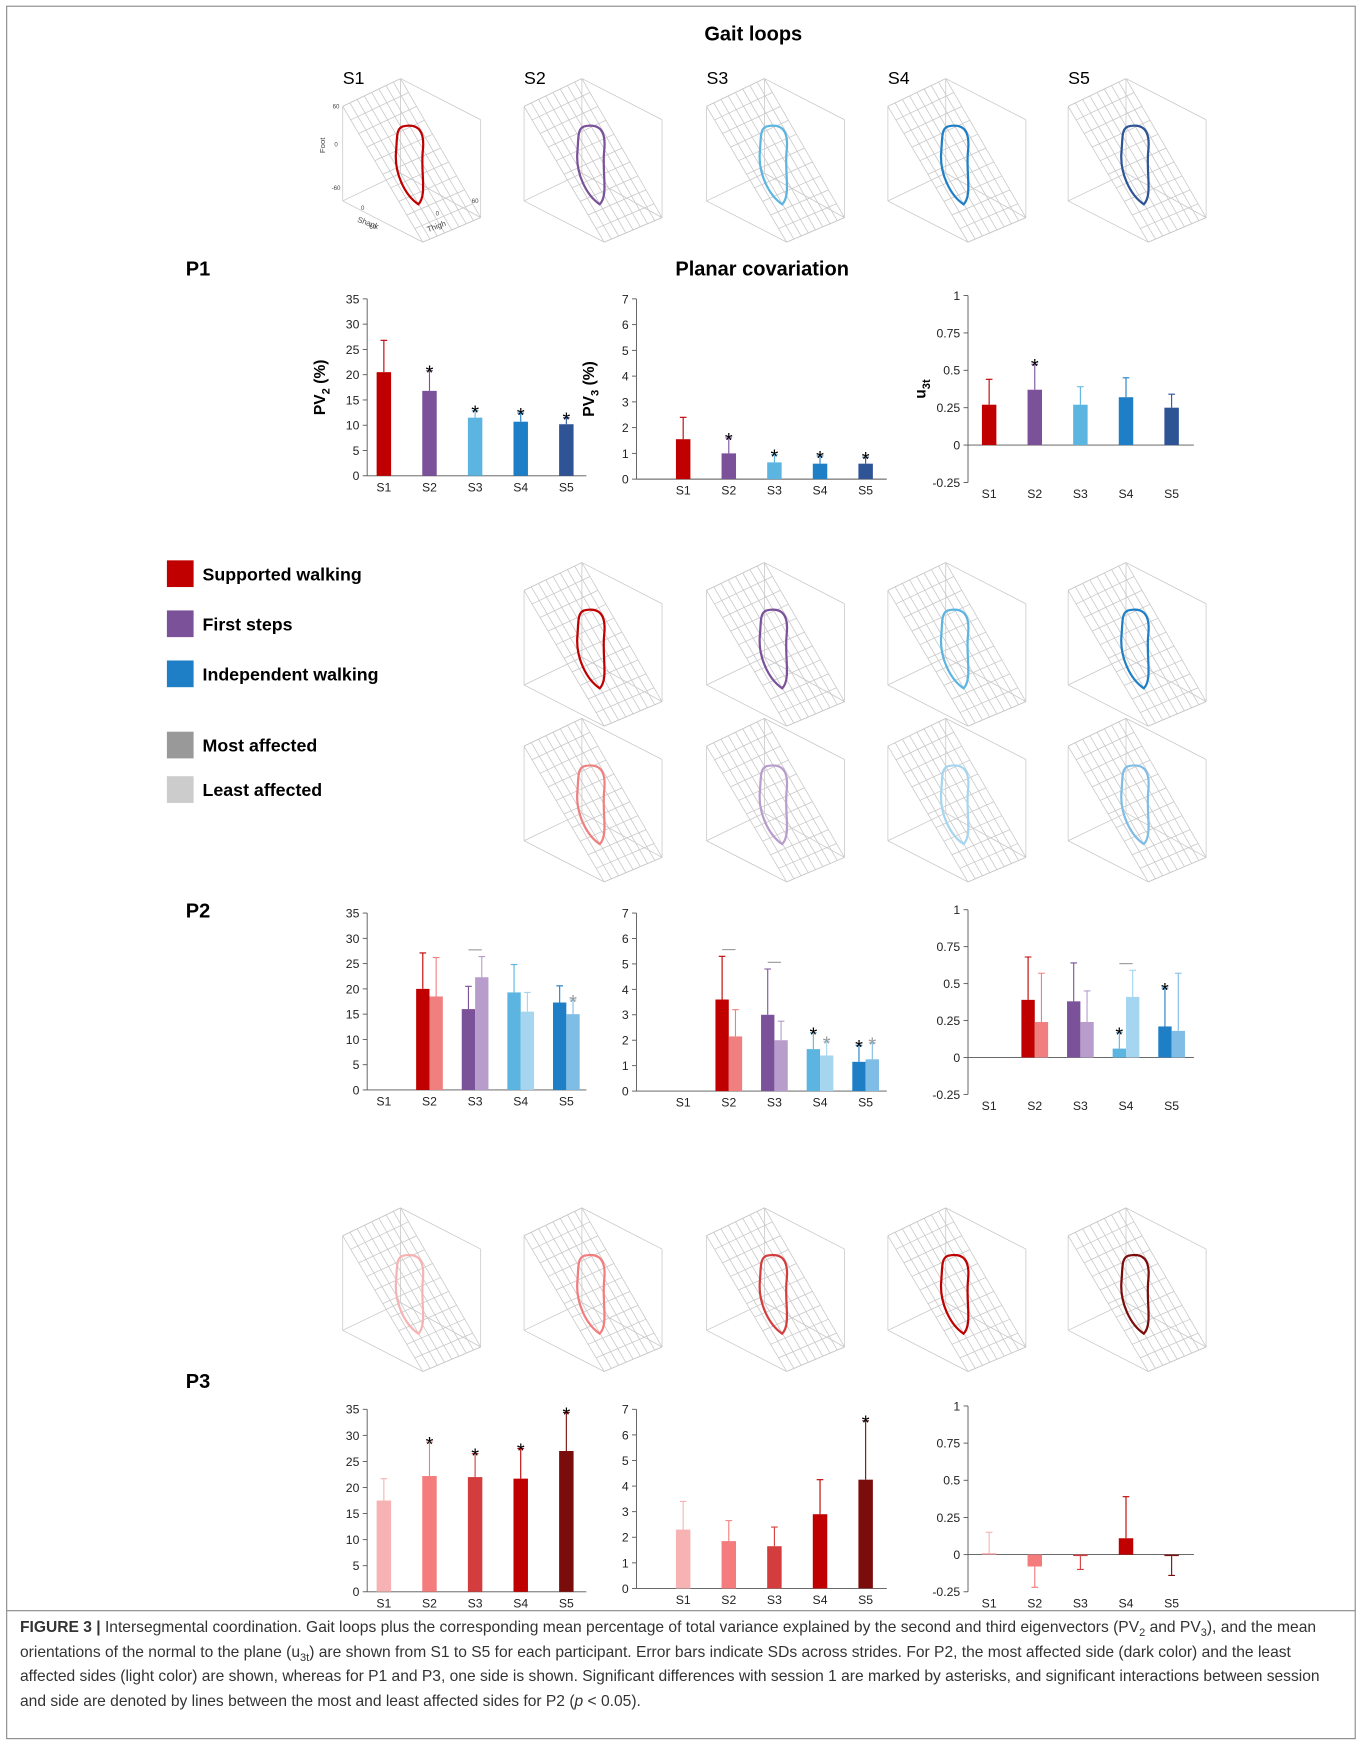  I want to click on session-label: S2, so click(535, 78).